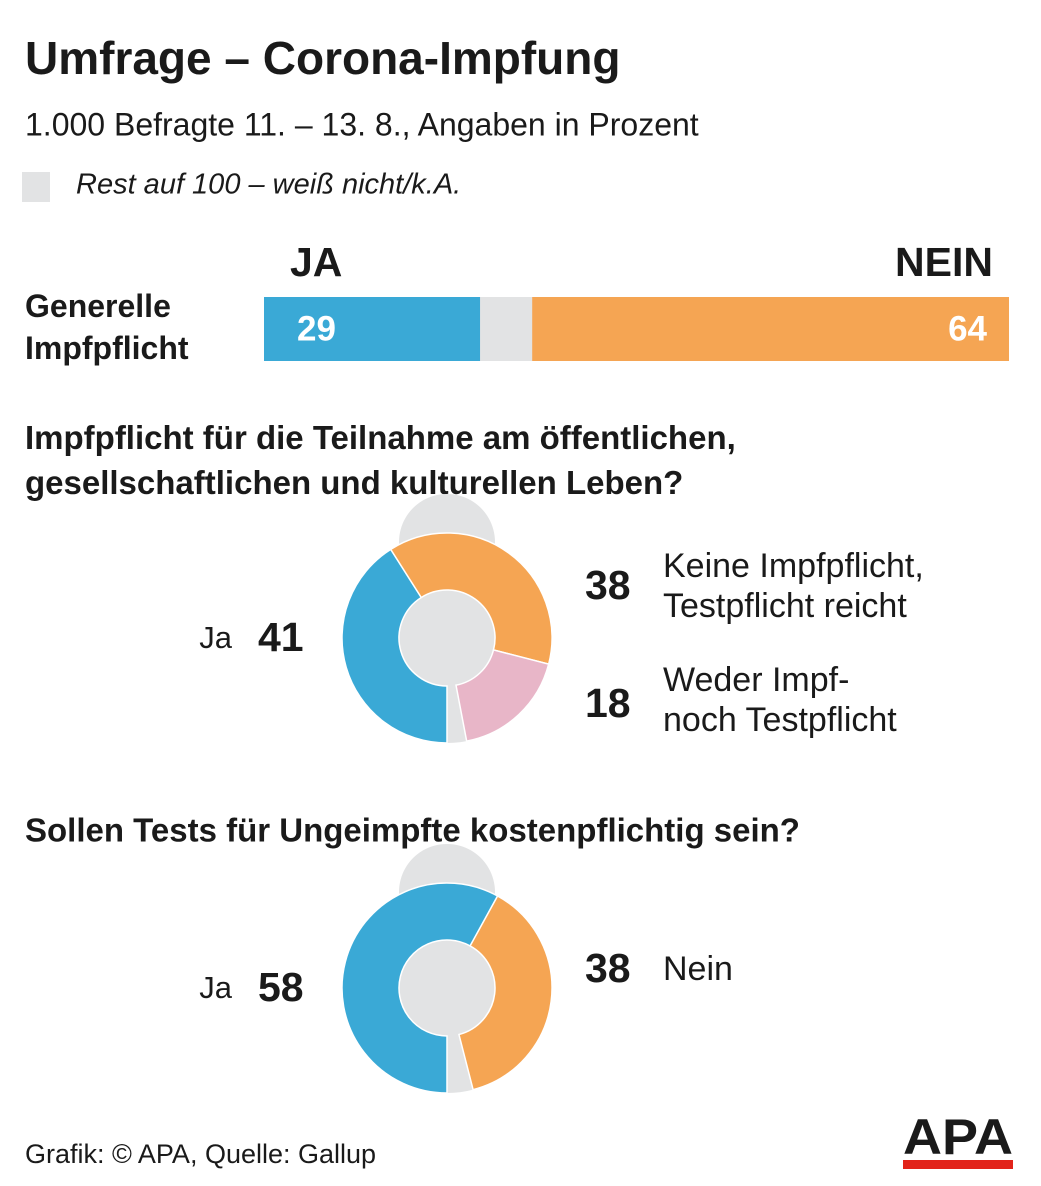  I want to click on category-label: Nein, so click(698, 969).